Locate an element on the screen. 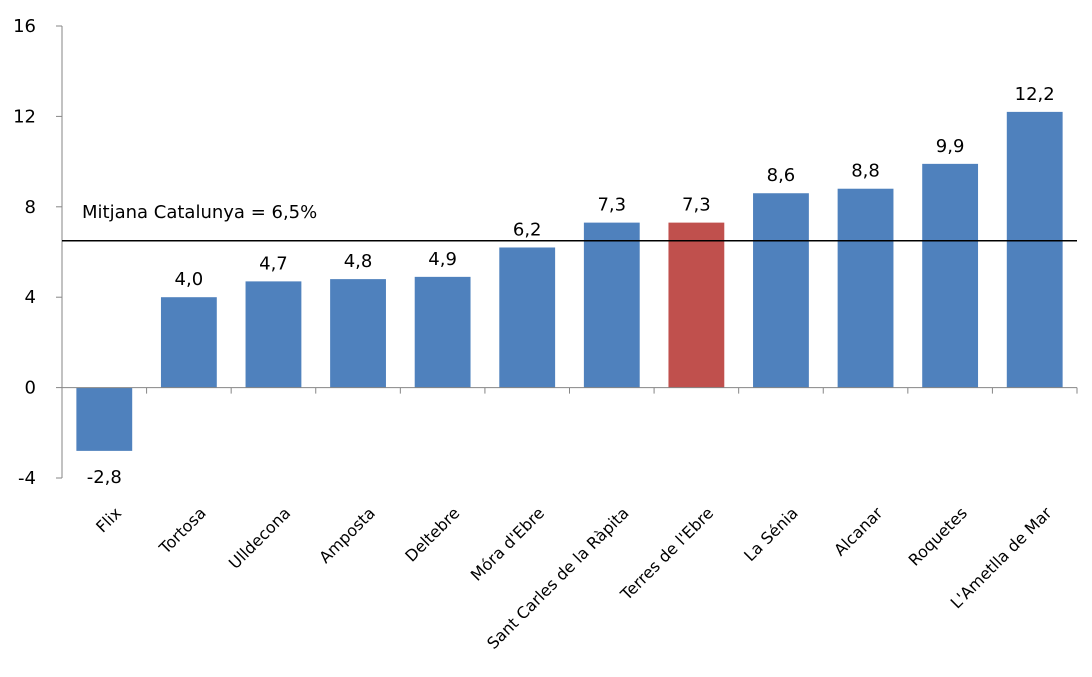 This screenshot has height=677, width=1092. data-label: -2,8 is located at coordinates (104, 477).